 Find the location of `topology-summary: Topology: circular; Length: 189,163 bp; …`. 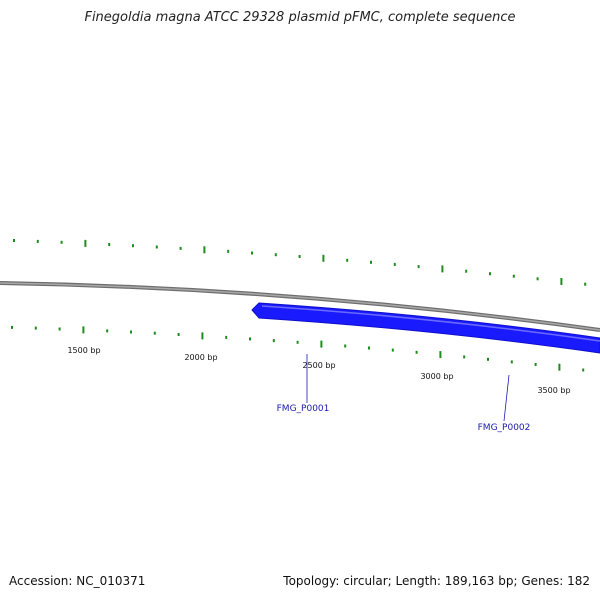

topology-summary: Topology: circular; Length: 189,163 bp; … is located at coordinates (436, 581).